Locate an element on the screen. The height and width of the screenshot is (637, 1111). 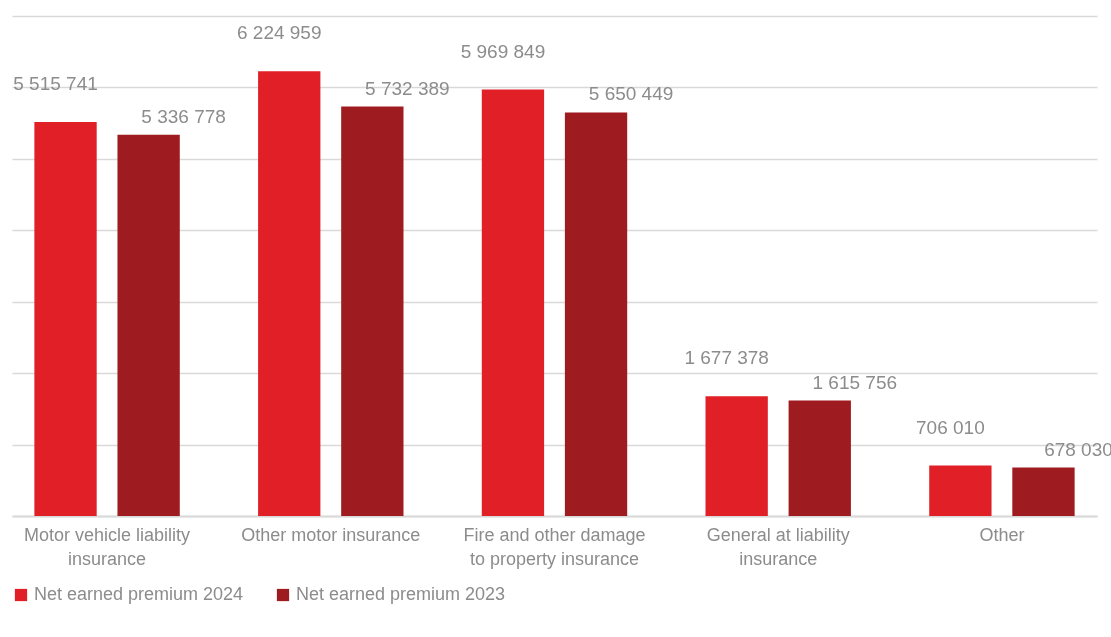
x-tick-label: Other motor insurance is located at coordinates (331, 534).